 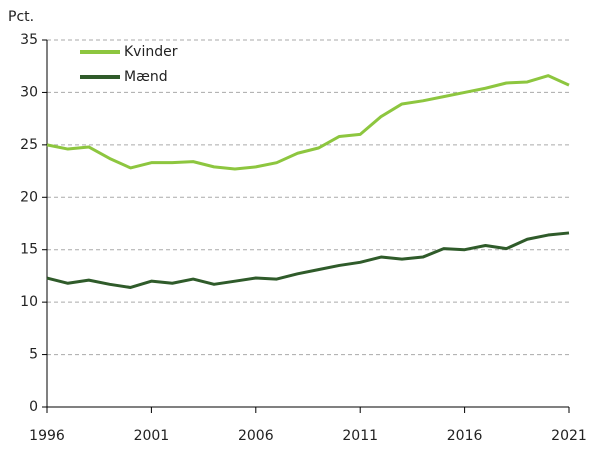 I want to click on y-tick-label: 0, so click(x=33, y=407).